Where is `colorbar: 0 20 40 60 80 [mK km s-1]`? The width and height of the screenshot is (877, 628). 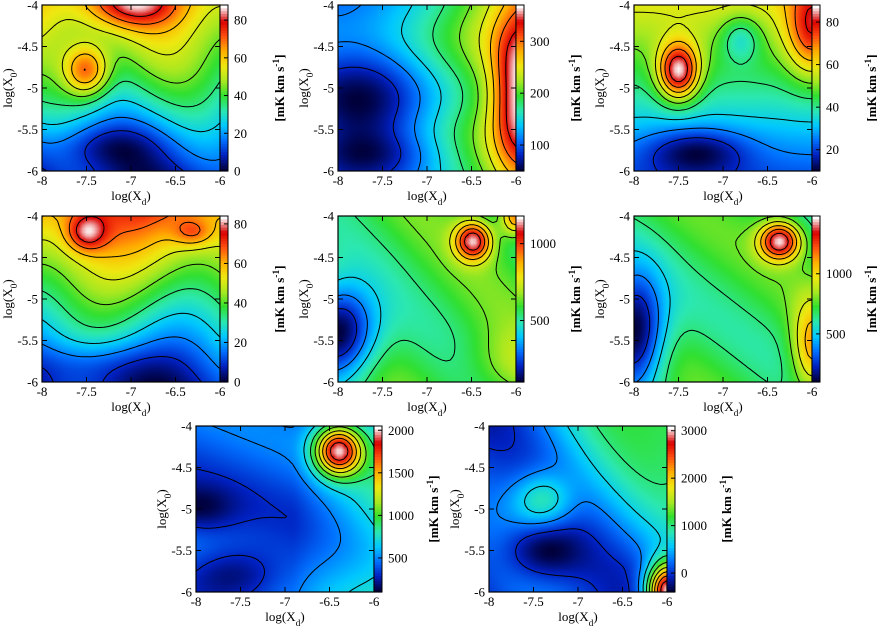
colorbar: 0 20 40 60 80 [mK km s-1] is located at coordinates (253, 91).